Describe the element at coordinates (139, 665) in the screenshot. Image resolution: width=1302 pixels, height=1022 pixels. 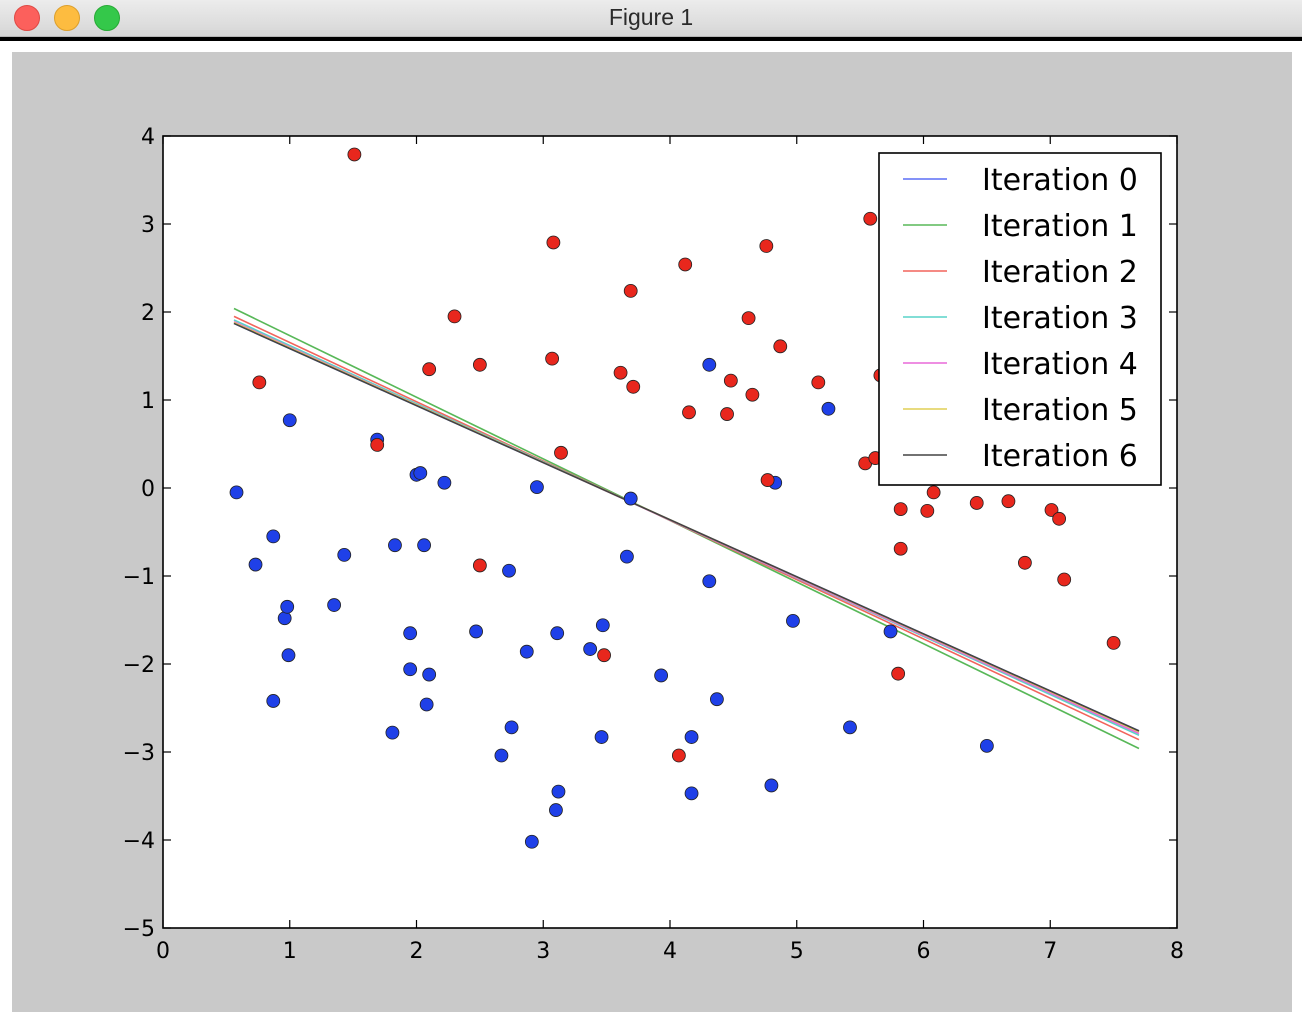
I see `y-tick-label: −2` at that location.